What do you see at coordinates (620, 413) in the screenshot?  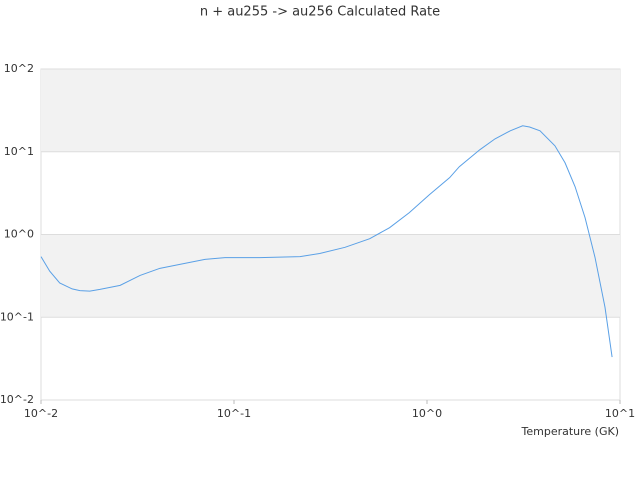 I see `x-tick-label: 10^1` at bounding box center [620, 413].